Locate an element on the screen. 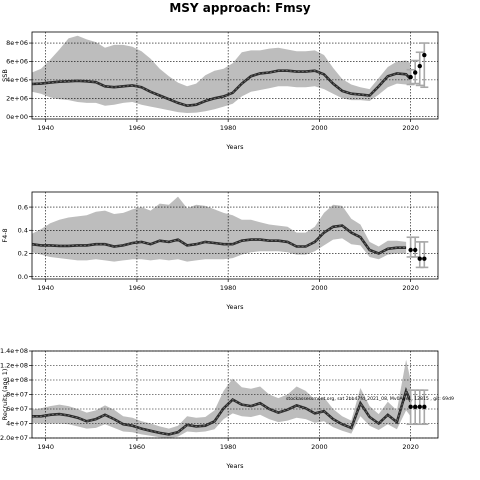 This screenshot has height=480, width=480. y-tick-label: 4e+06 is located at coordinates (17, 80).